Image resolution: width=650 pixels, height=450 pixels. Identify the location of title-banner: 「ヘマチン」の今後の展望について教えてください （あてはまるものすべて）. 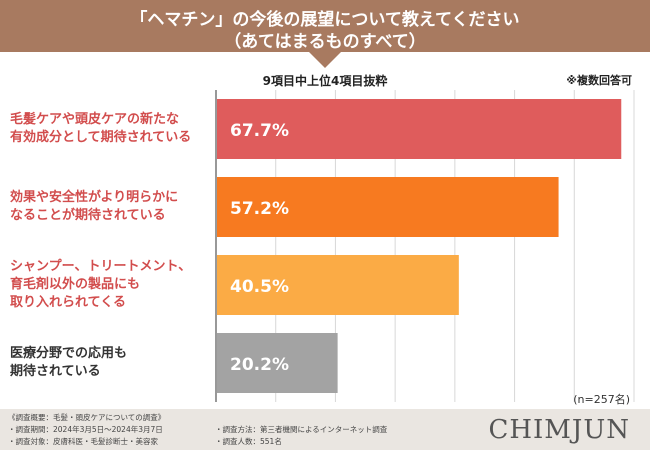
(325, 26).